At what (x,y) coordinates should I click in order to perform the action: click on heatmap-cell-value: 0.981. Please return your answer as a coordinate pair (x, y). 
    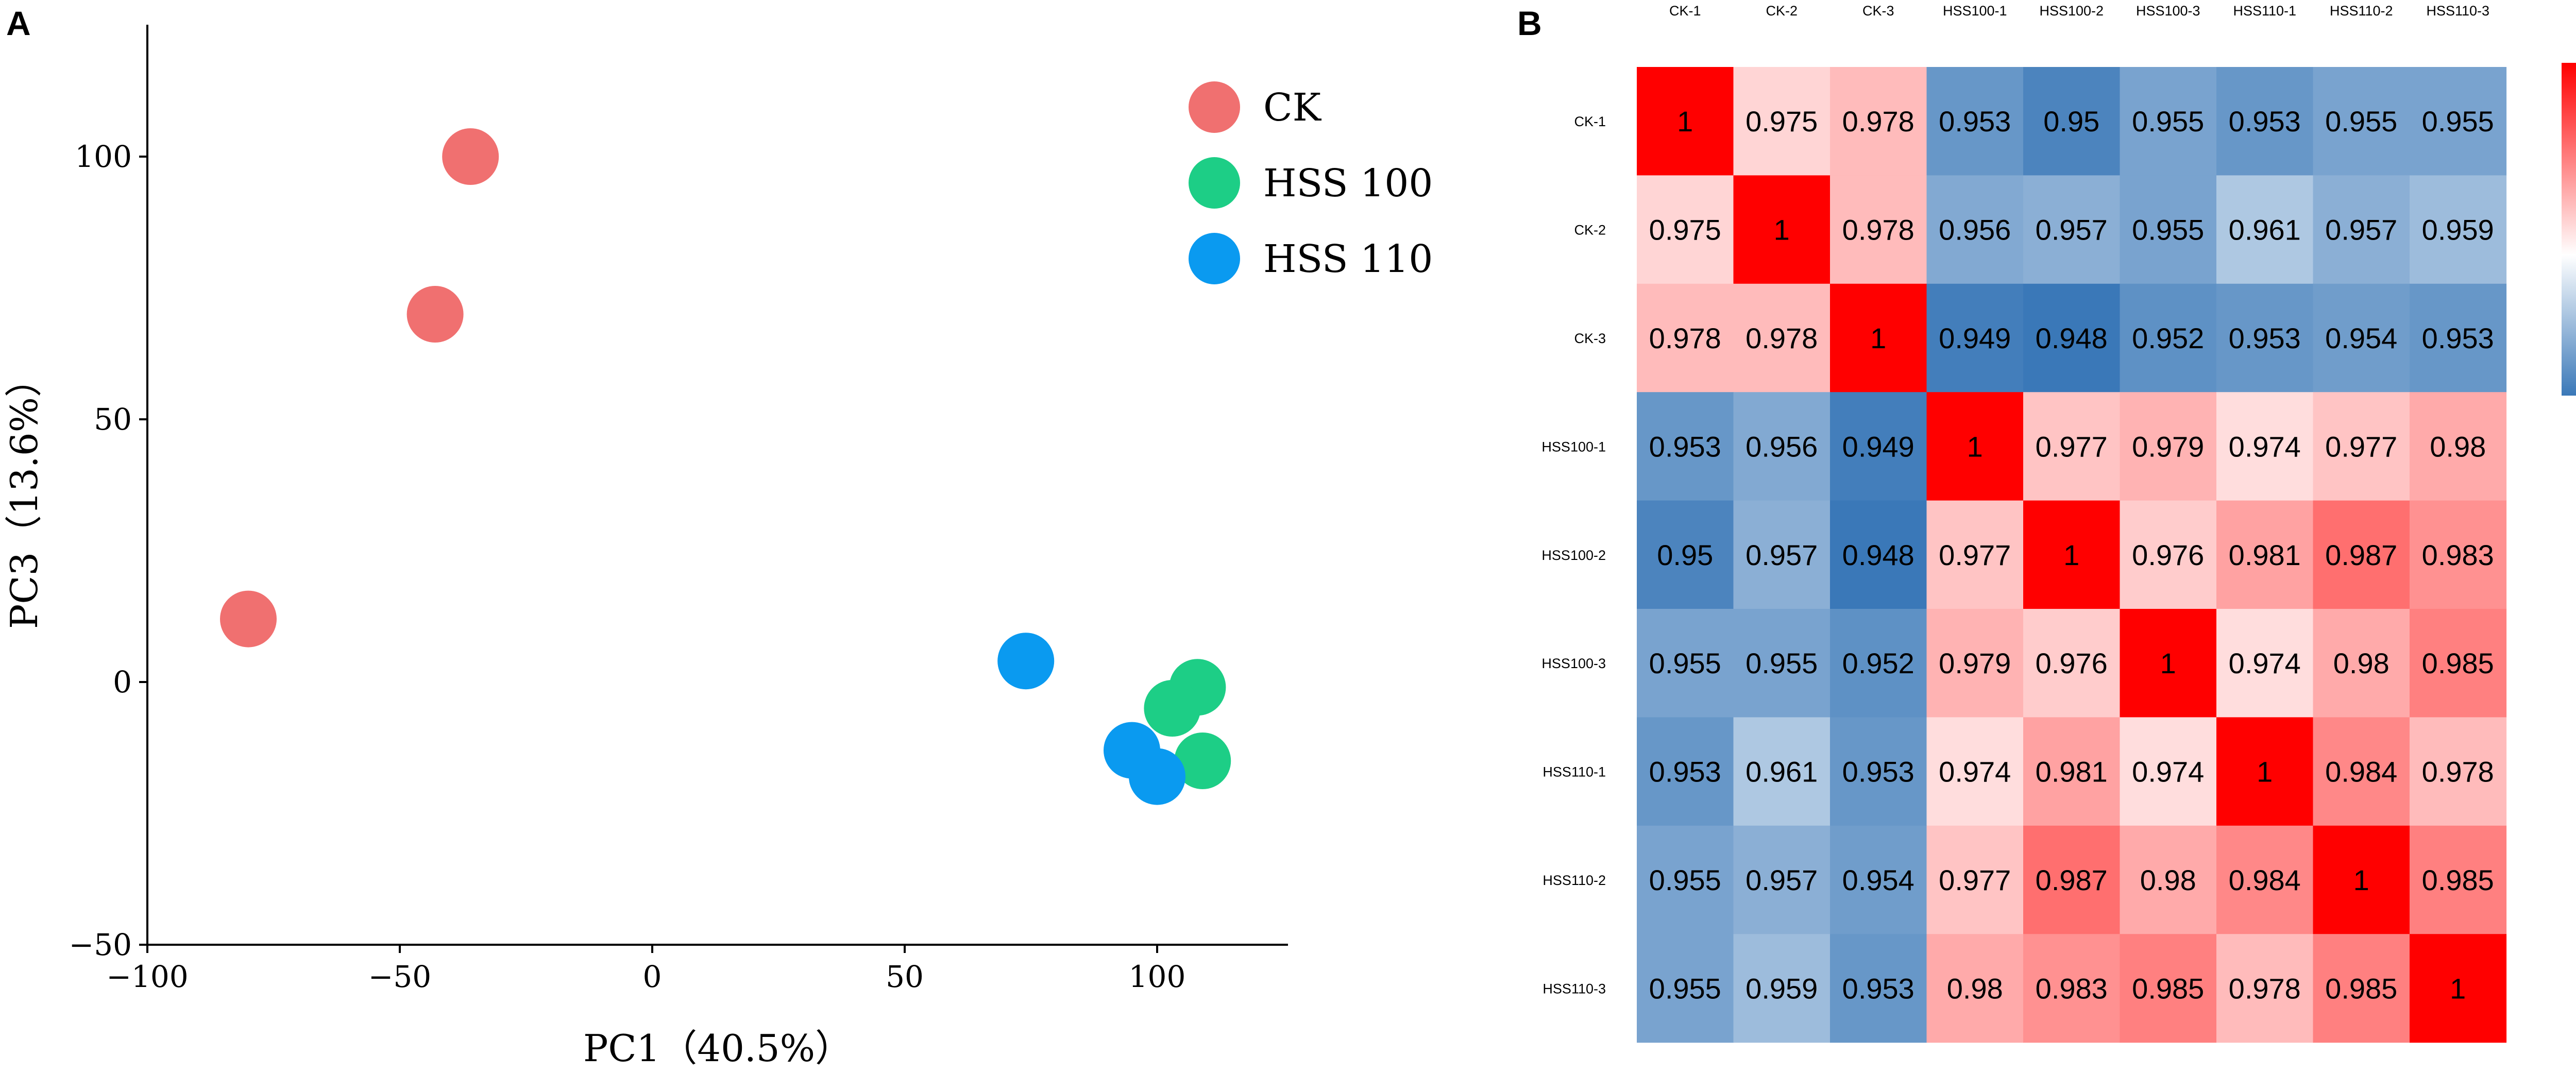
    Looking at the image, I should click on (2265, 555).